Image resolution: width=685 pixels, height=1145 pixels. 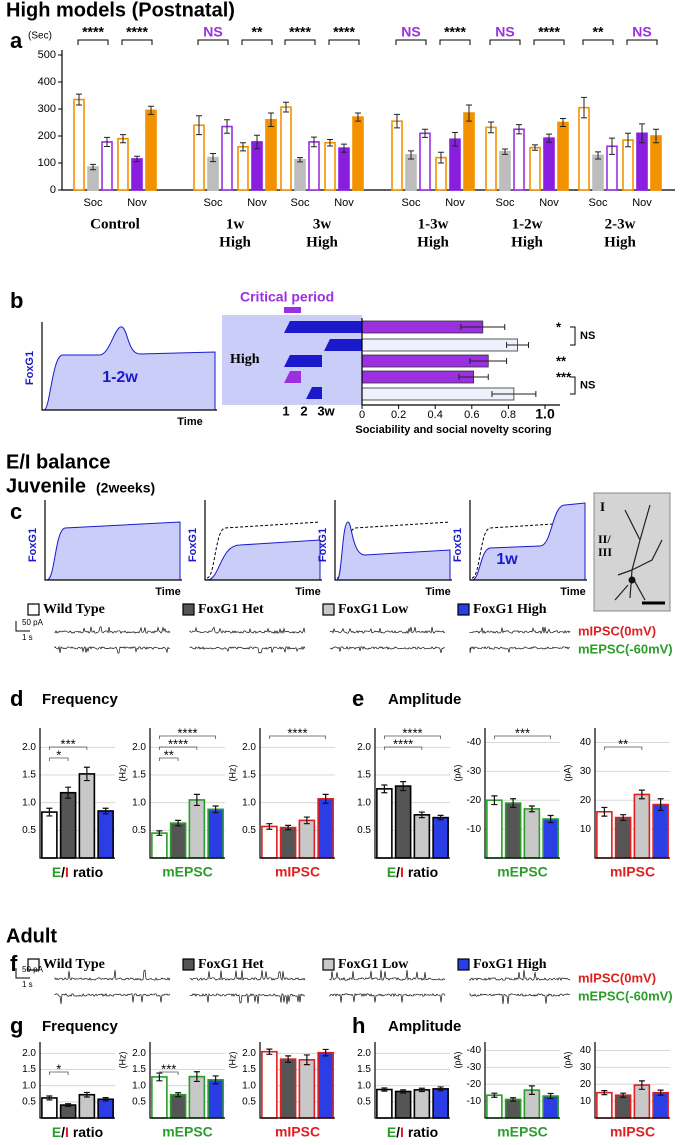 I want to click on y-axis-label: (Hz), so click(x=232, y=773).